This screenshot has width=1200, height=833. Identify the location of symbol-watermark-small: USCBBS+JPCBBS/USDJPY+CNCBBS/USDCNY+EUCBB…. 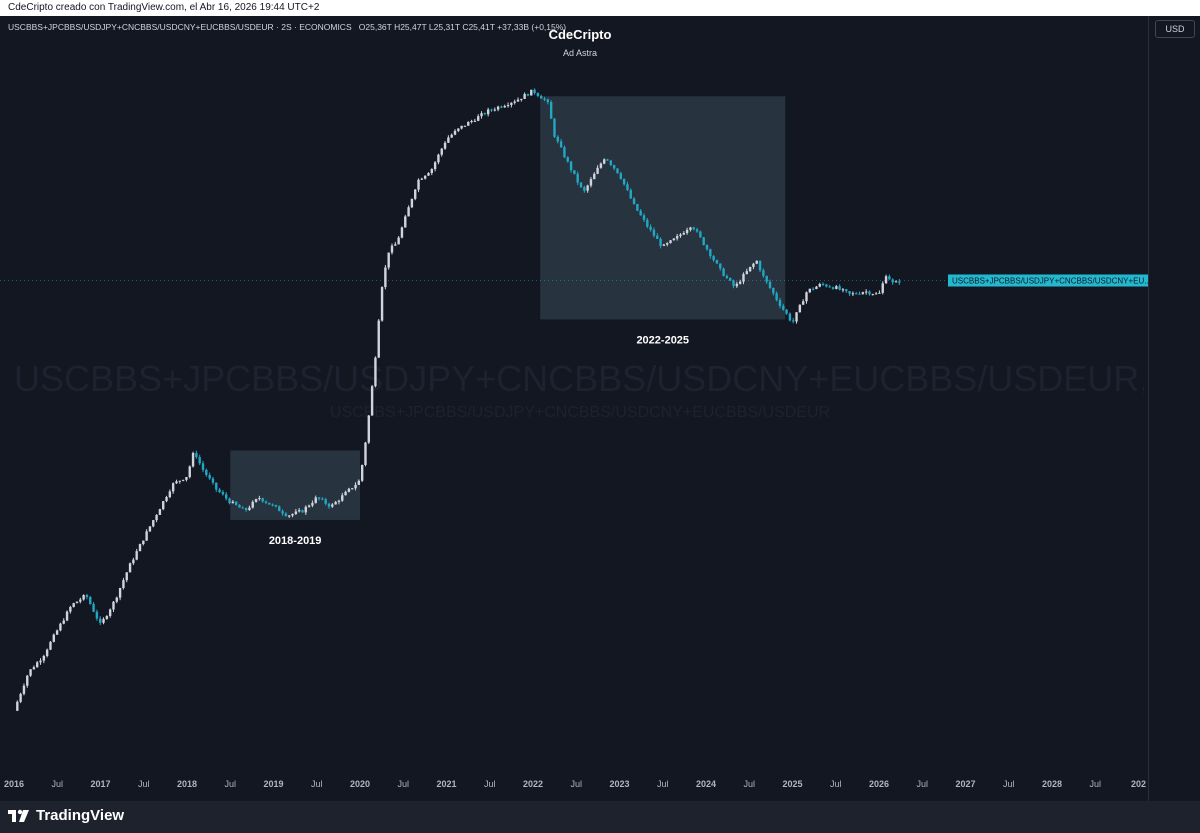
(580, 412).